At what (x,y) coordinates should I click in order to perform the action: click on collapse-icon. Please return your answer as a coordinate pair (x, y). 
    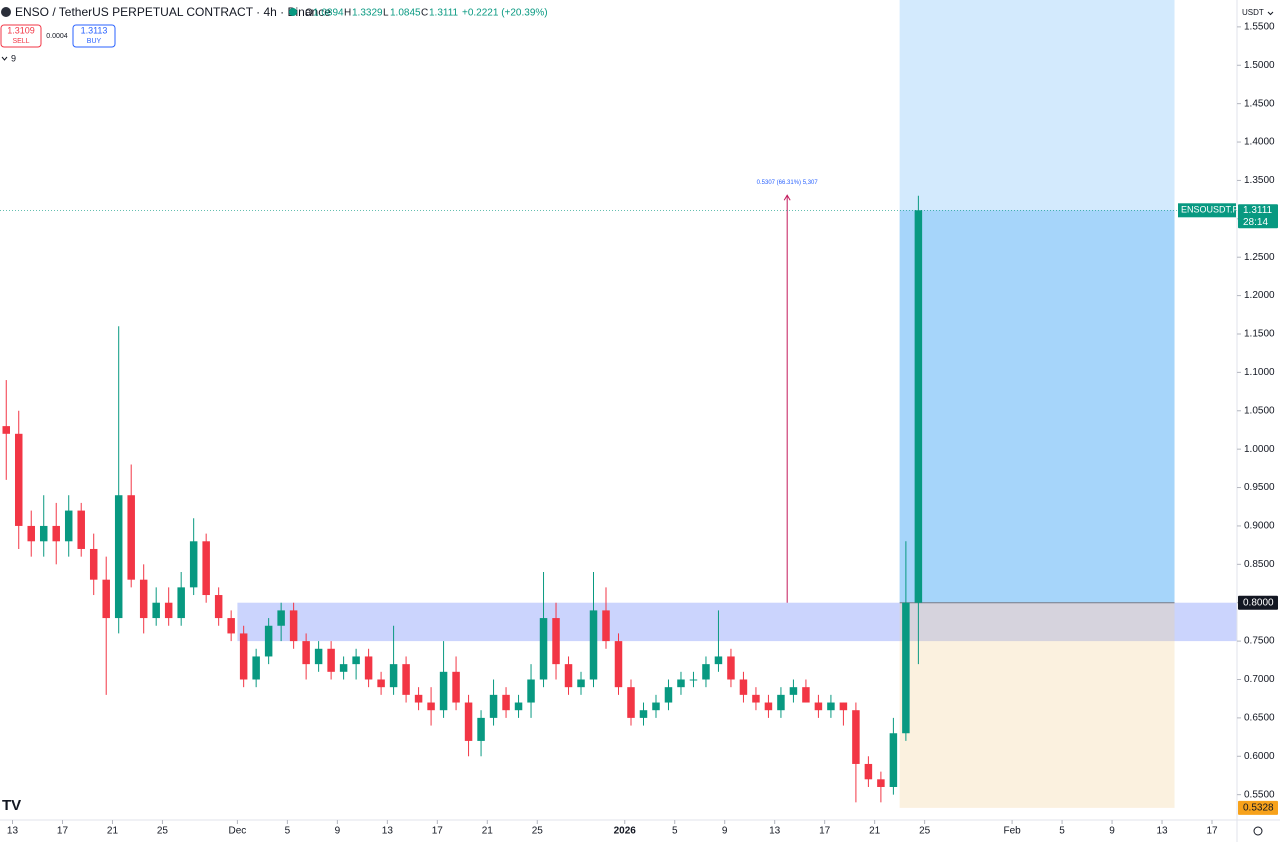
    Looking at the image, I should click on (4, 58).